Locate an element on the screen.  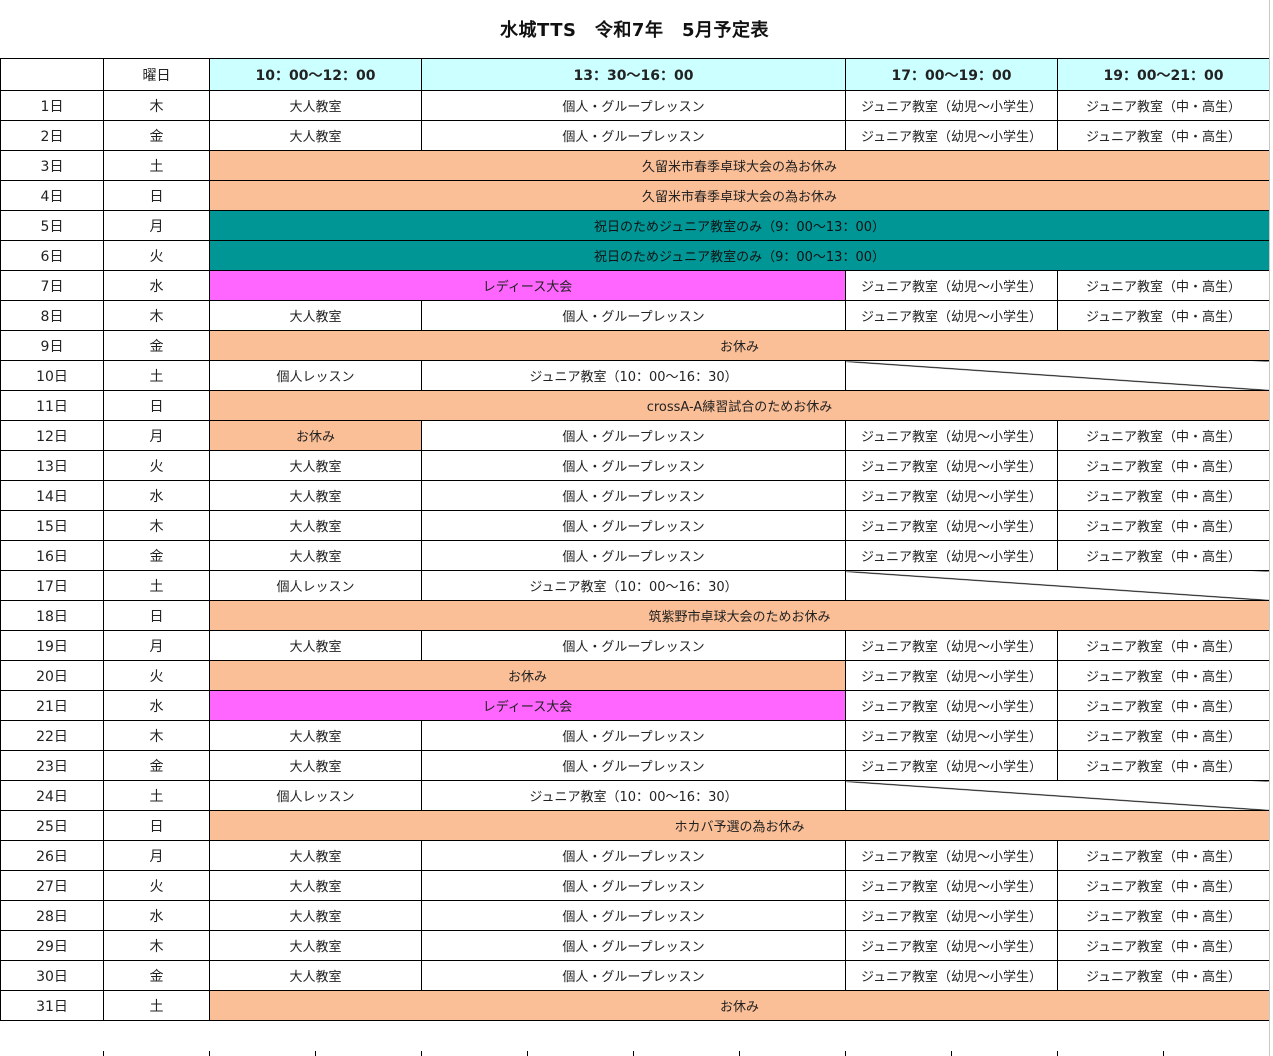
schedule-row: 9日金お休み is located at coordinates (635, 345).